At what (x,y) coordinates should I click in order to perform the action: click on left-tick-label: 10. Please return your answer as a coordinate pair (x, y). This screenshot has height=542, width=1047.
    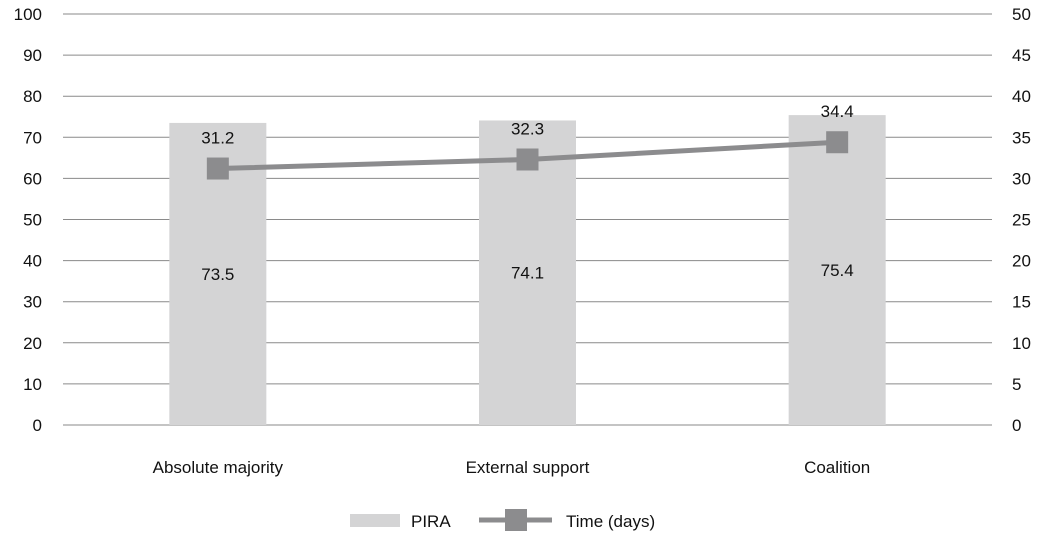
    Looking at the image, I should click on (32, 384).